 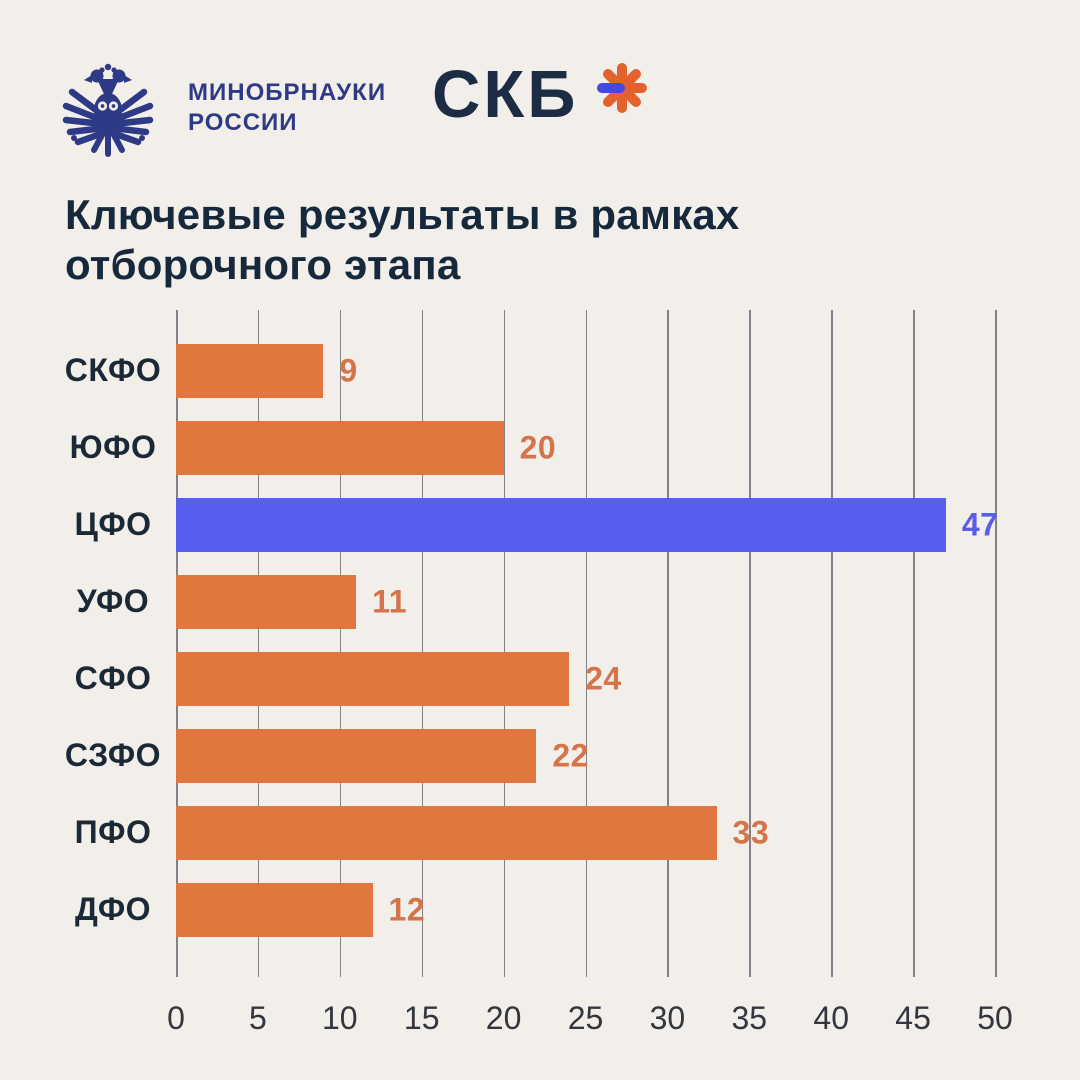 I want to click on x-tick-label: 0, so click(x=176, y=1018).